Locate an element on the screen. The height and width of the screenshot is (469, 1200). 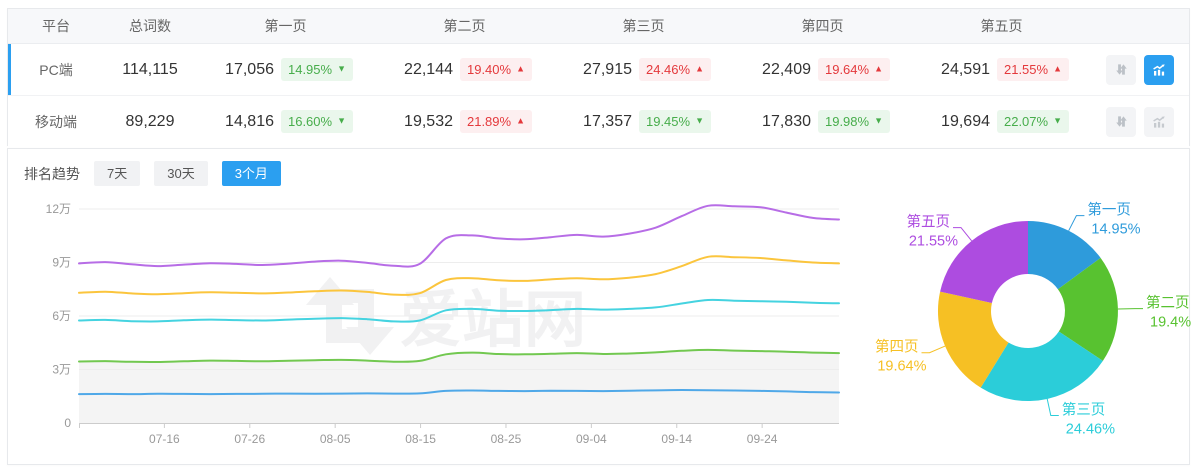
trend-tab-3个月: 3个月 is located at coordinates (251, 173).